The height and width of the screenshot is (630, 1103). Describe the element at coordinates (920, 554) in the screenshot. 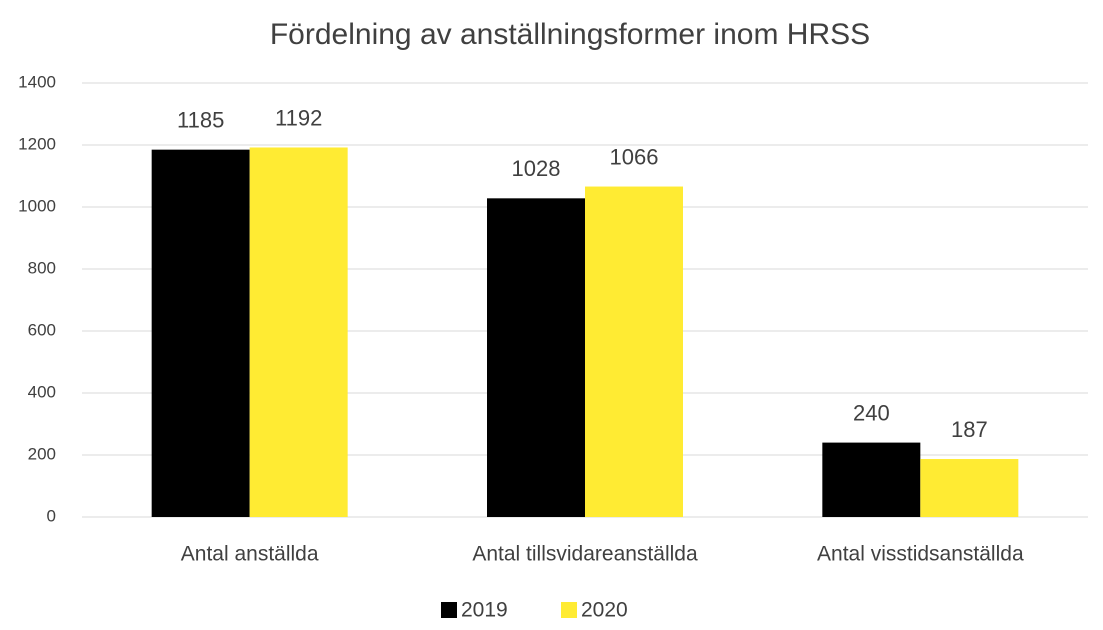

I see `x-tick-label: Antal visstidsanställda` at that location.